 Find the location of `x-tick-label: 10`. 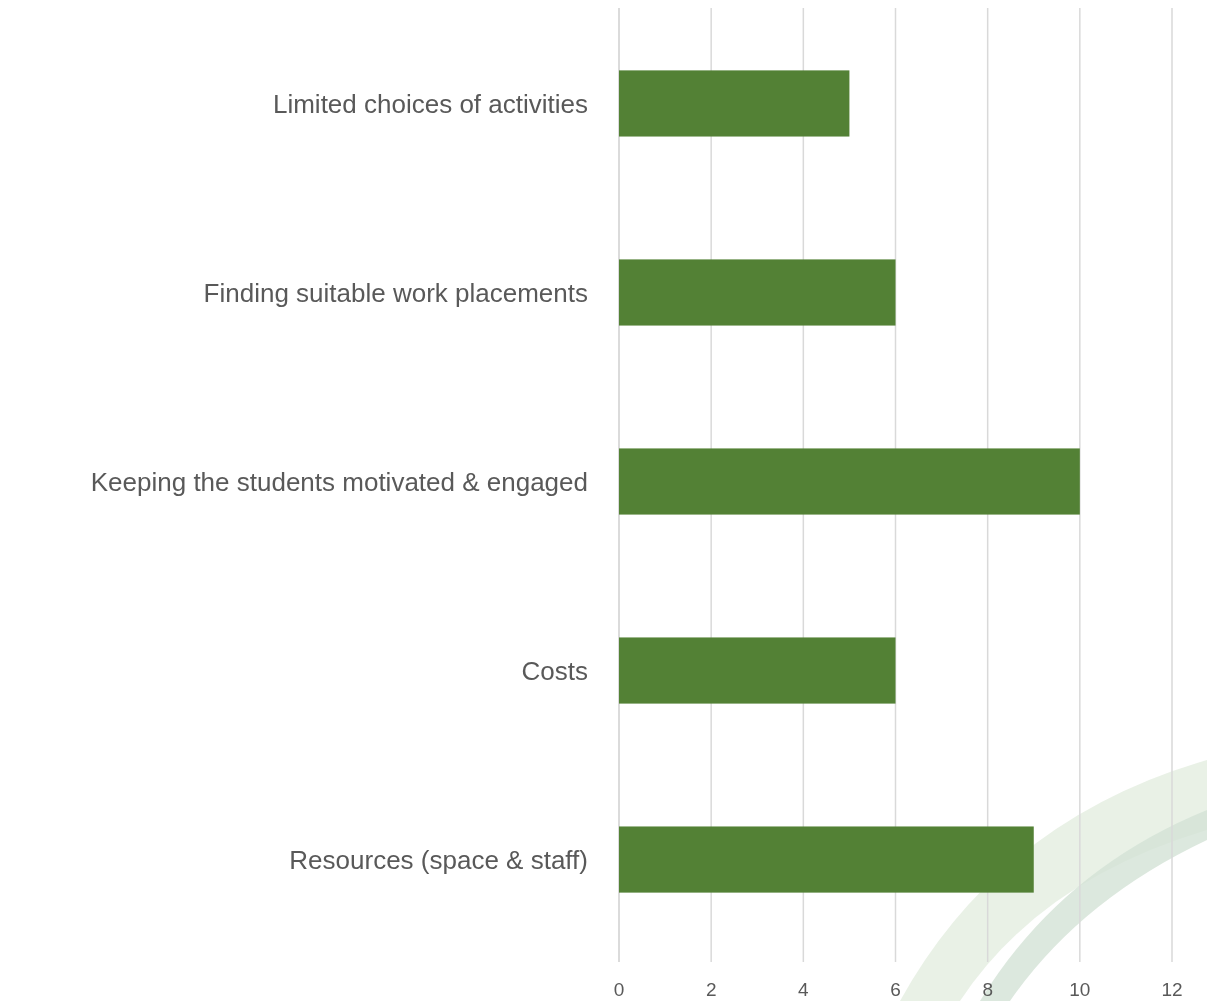

x-tick-label: 10 is located at coordinates (1080, 989).